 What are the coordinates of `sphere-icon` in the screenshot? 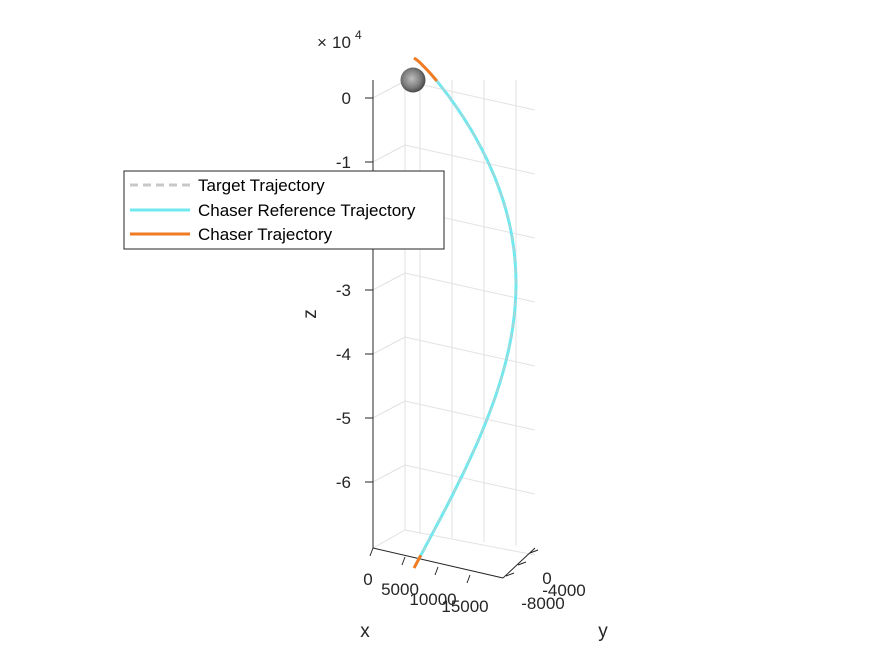 It's located at (413, 80).